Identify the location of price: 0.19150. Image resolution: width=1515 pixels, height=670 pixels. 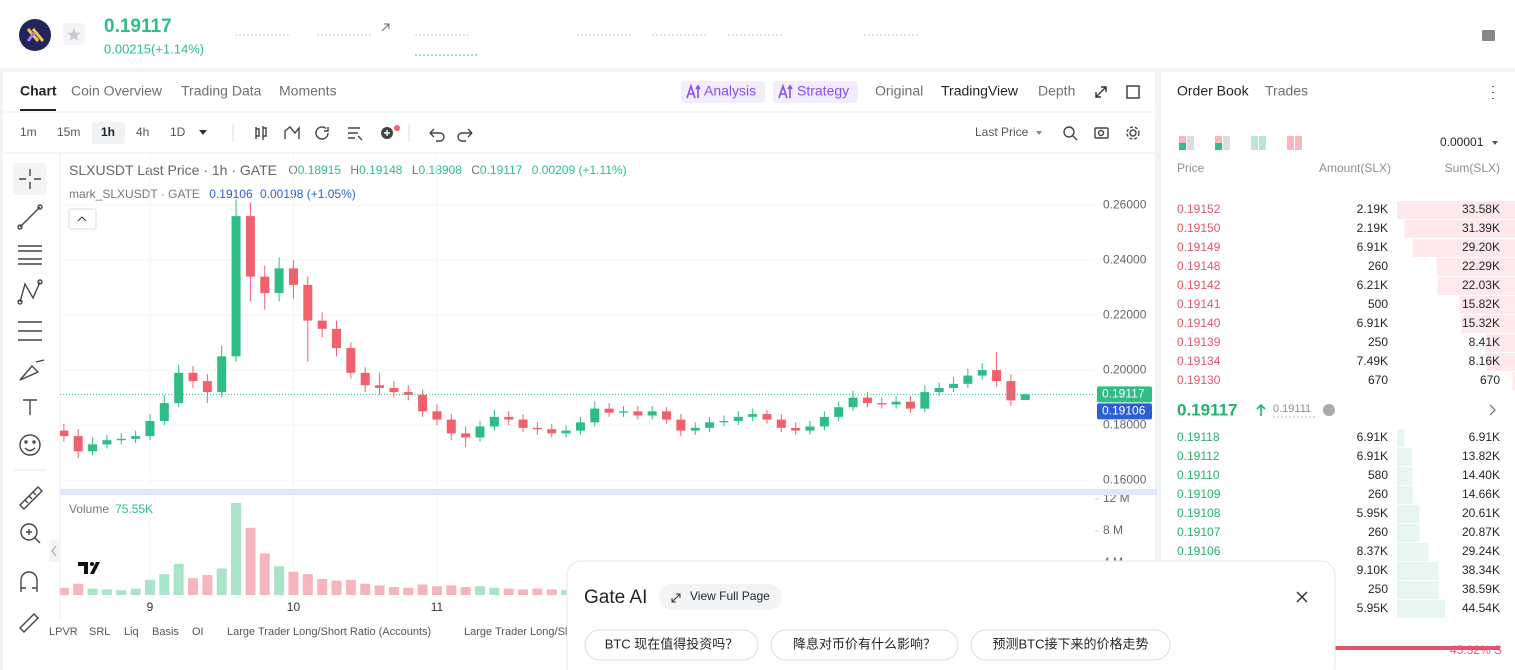
(1199, 228).